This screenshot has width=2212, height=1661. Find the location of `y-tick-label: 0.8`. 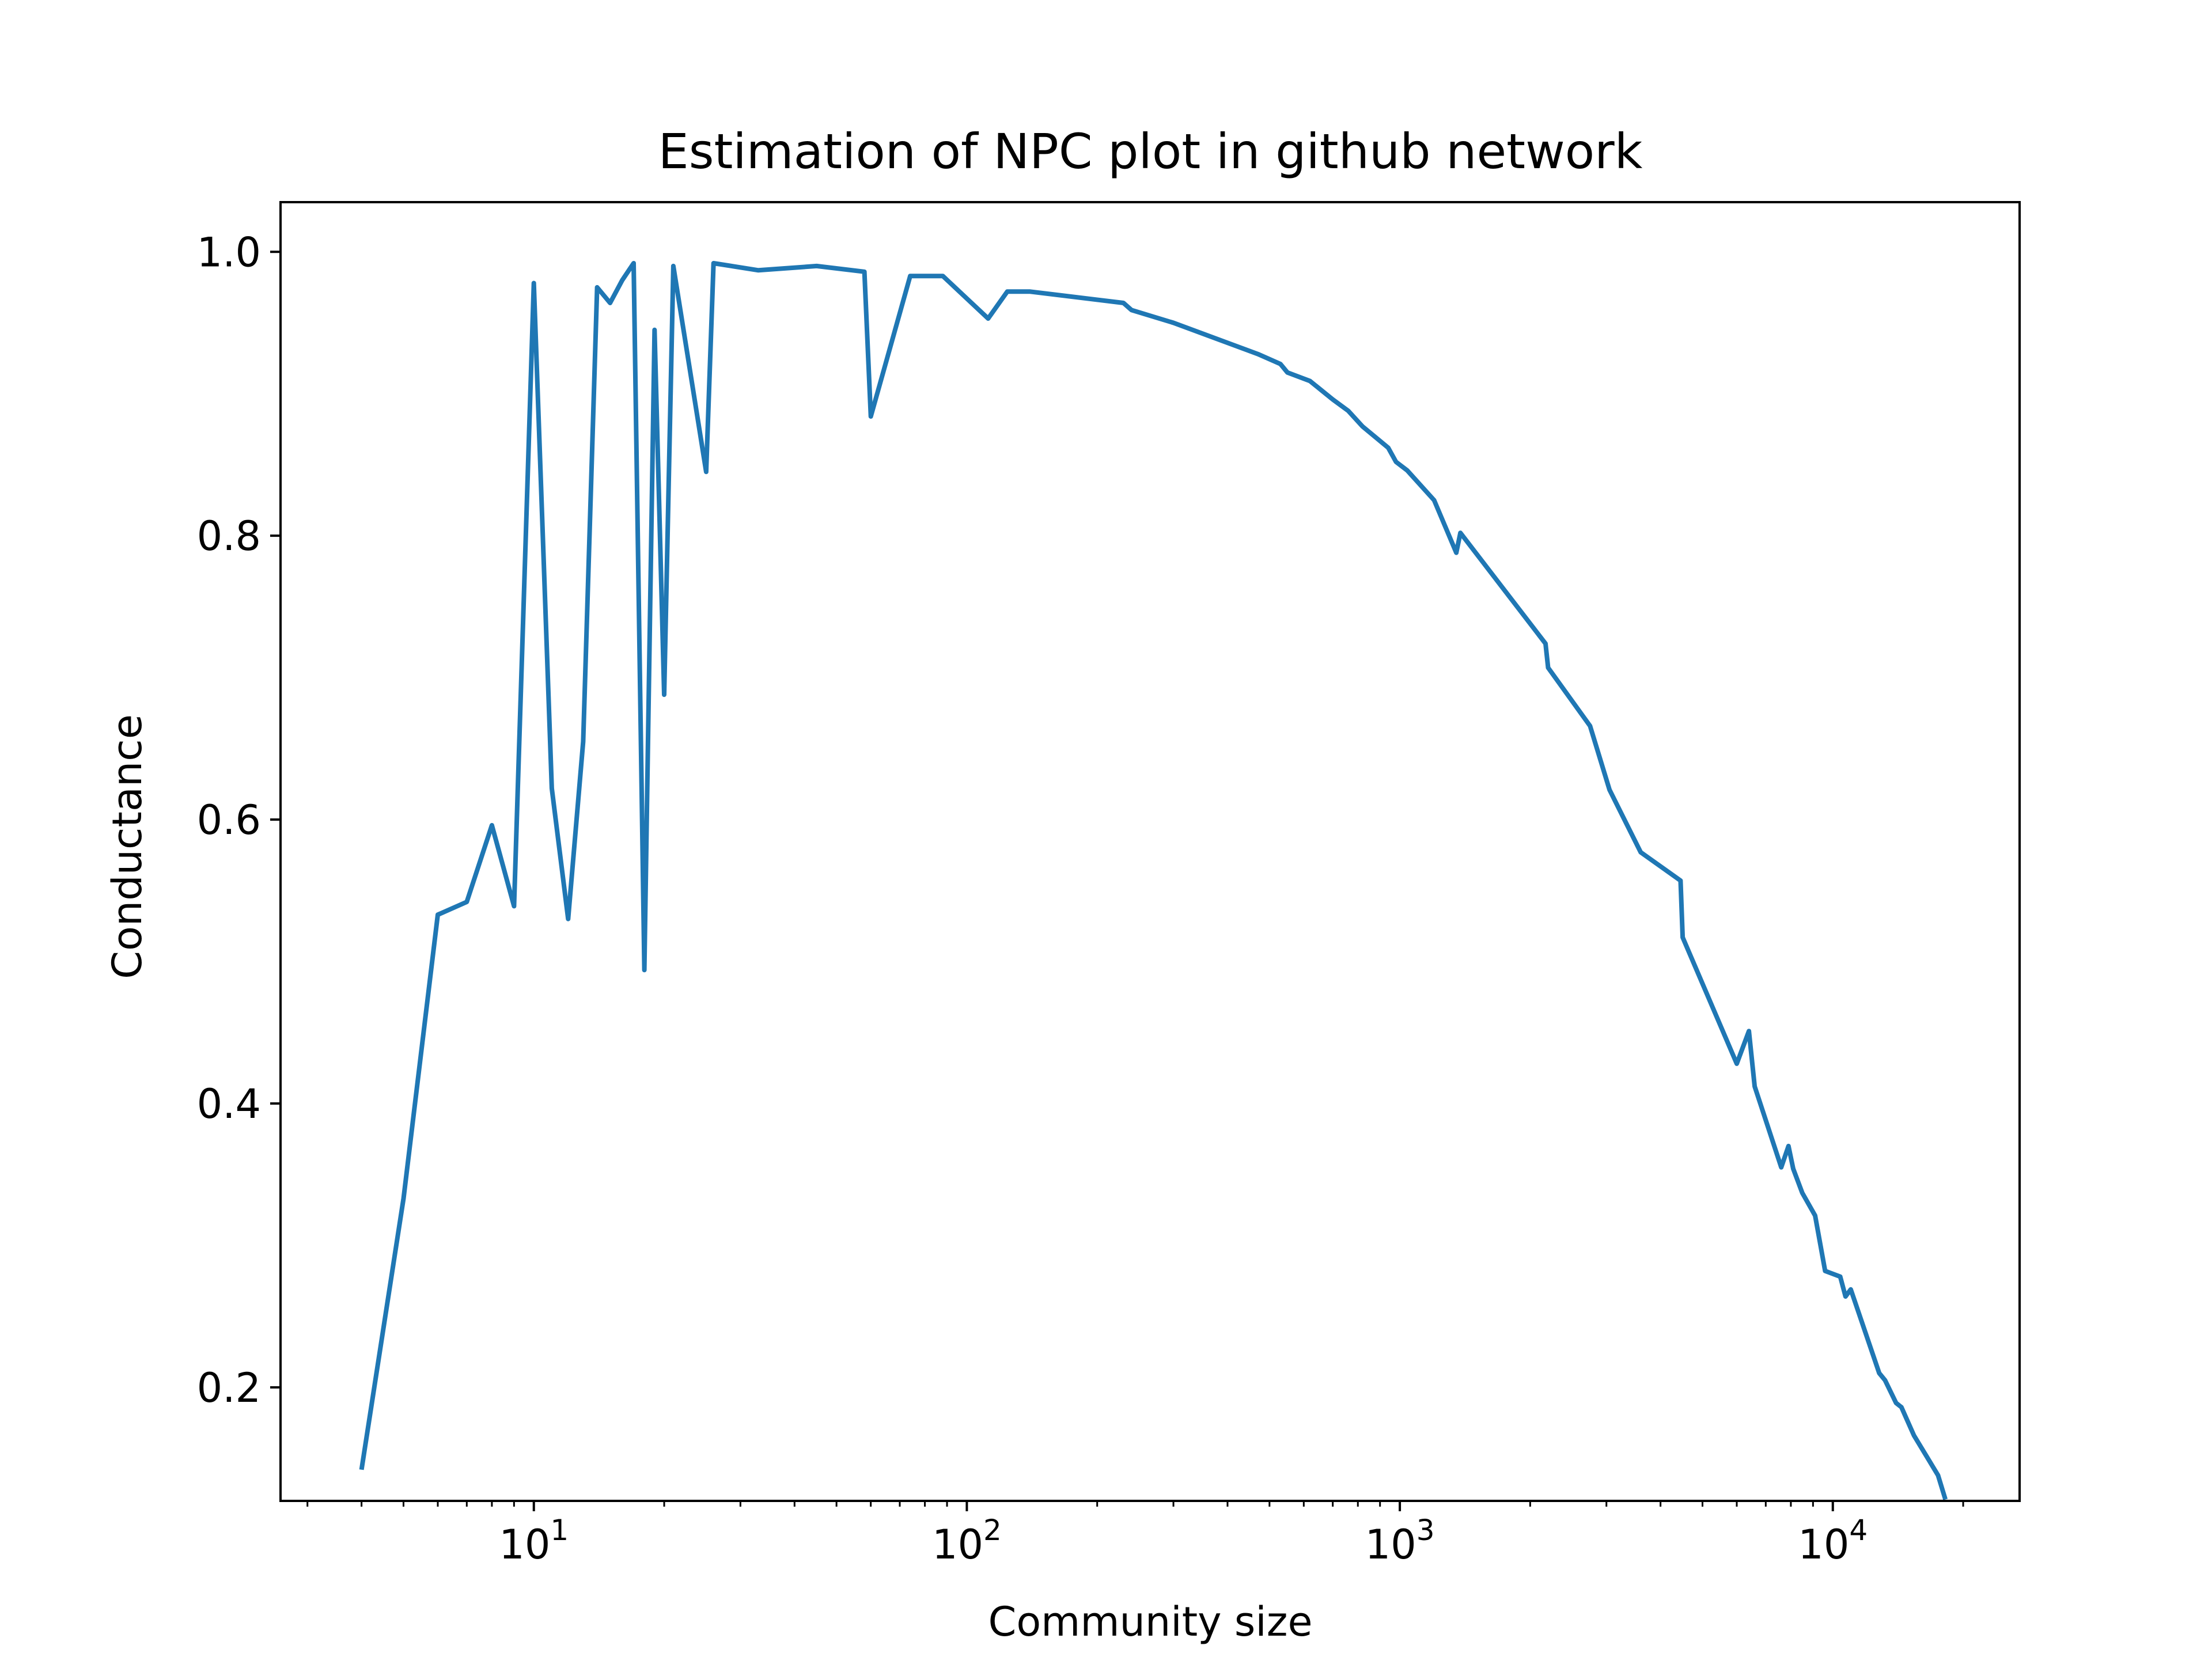

y-tick-label: 0.8 is located at coordinates (229, 536).